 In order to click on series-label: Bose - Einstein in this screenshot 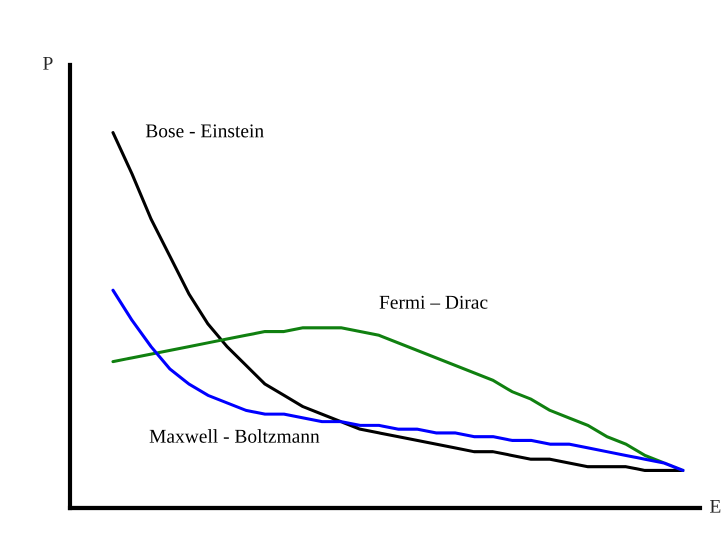, I will do `click(205, 131)`.